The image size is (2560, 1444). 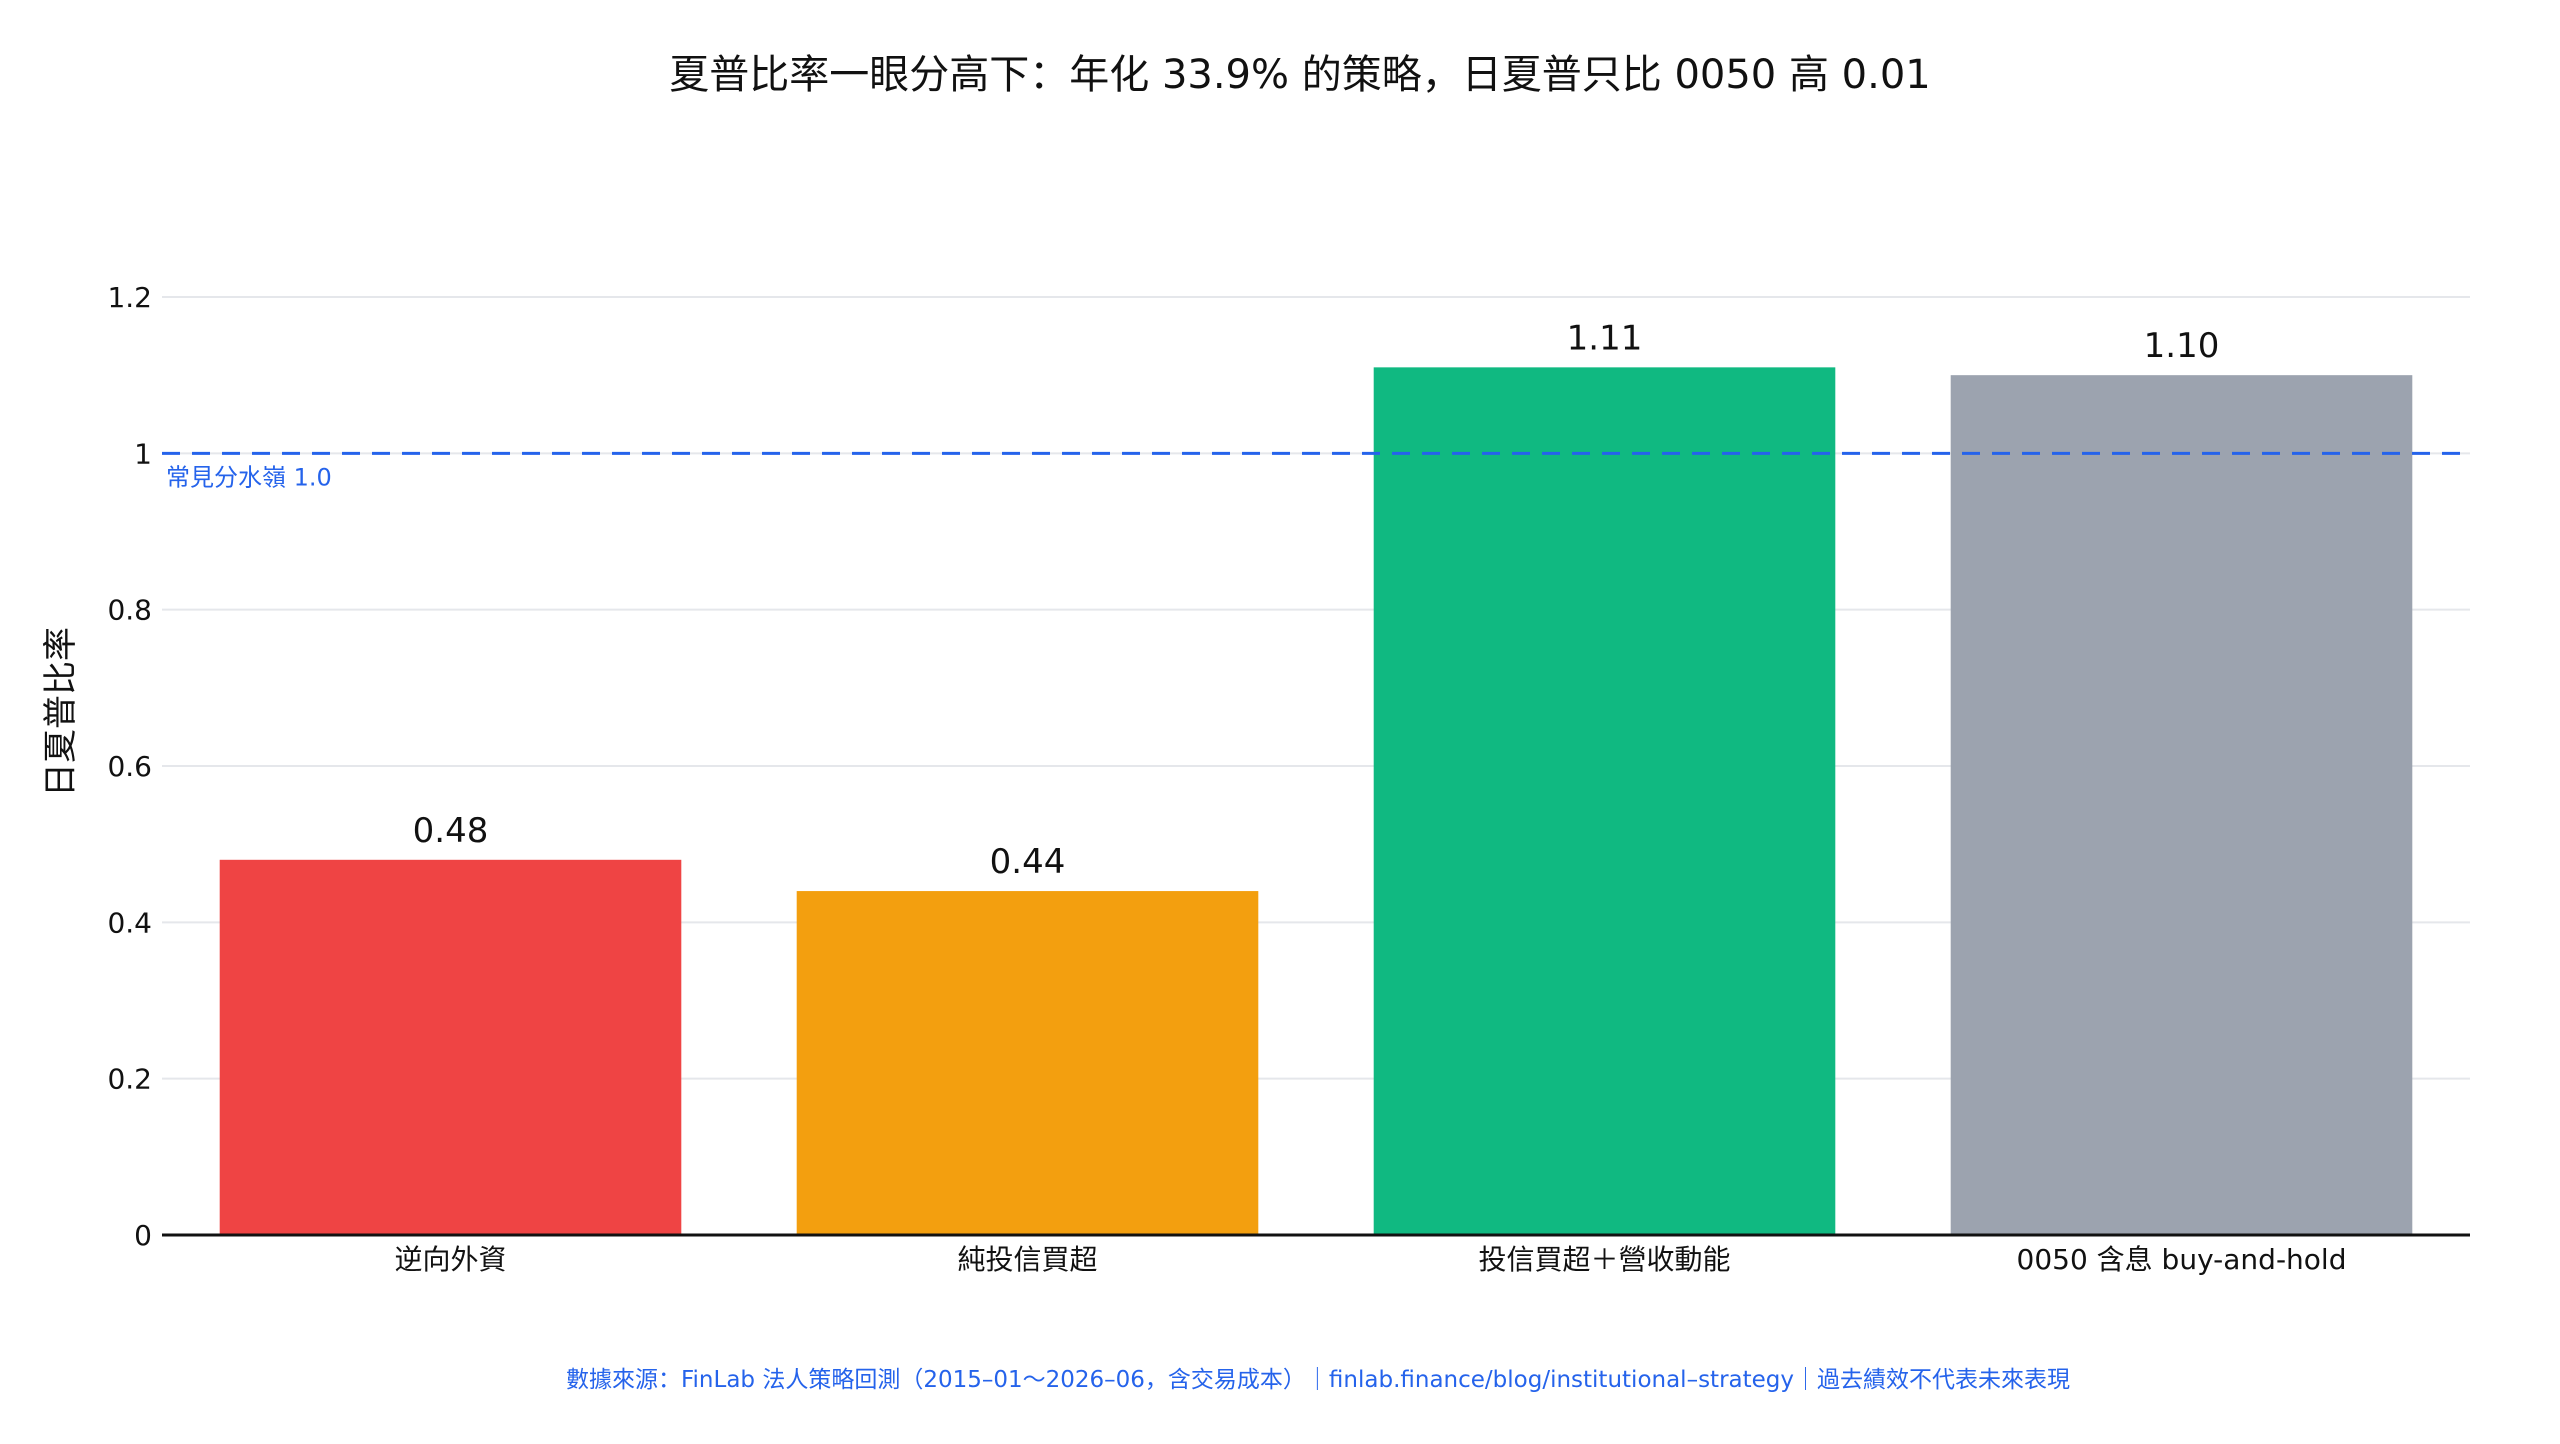 I want to click on x-tick-label: 逆向外資, so click(x=450, y=1259).